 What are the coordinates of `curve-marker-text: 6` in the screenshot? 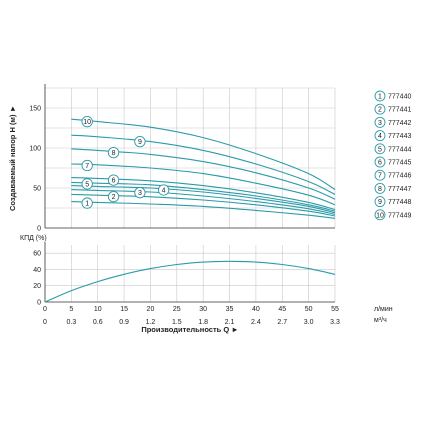 It's located at (114, 181).